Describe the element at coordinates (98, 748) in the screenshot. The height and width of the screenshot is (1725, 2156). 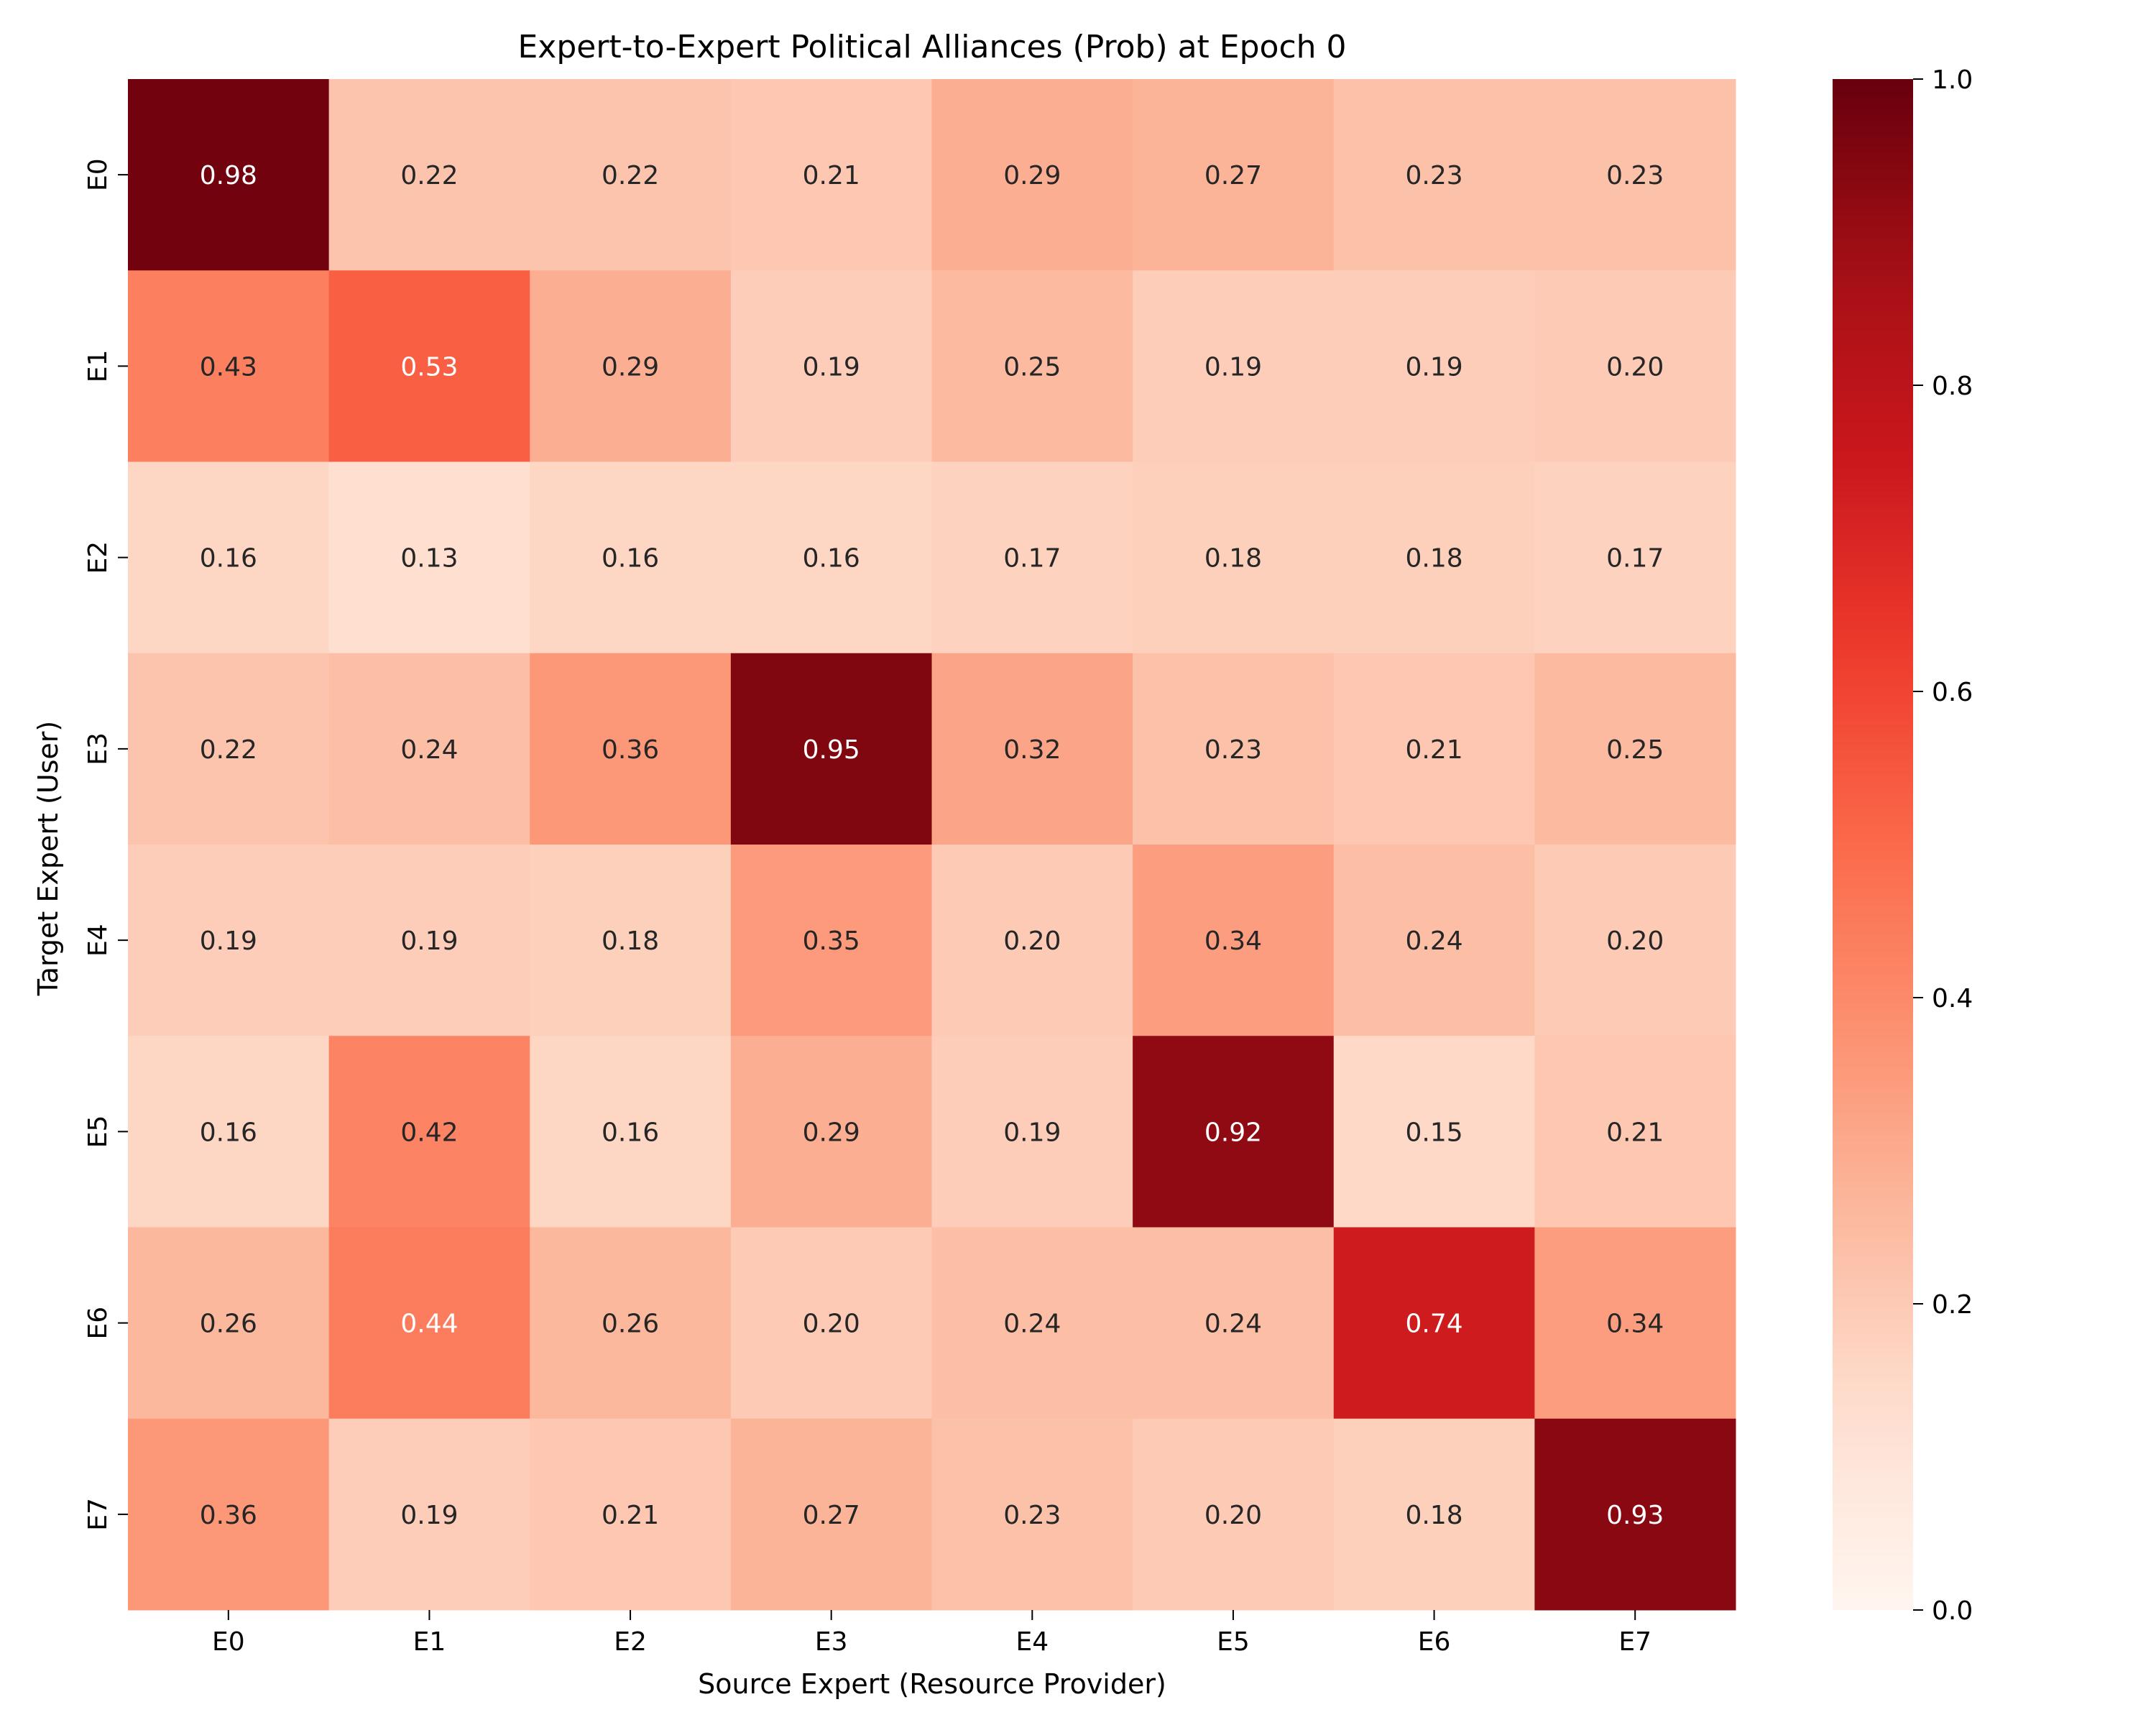
I see `y-tick-label: E3` at that location.